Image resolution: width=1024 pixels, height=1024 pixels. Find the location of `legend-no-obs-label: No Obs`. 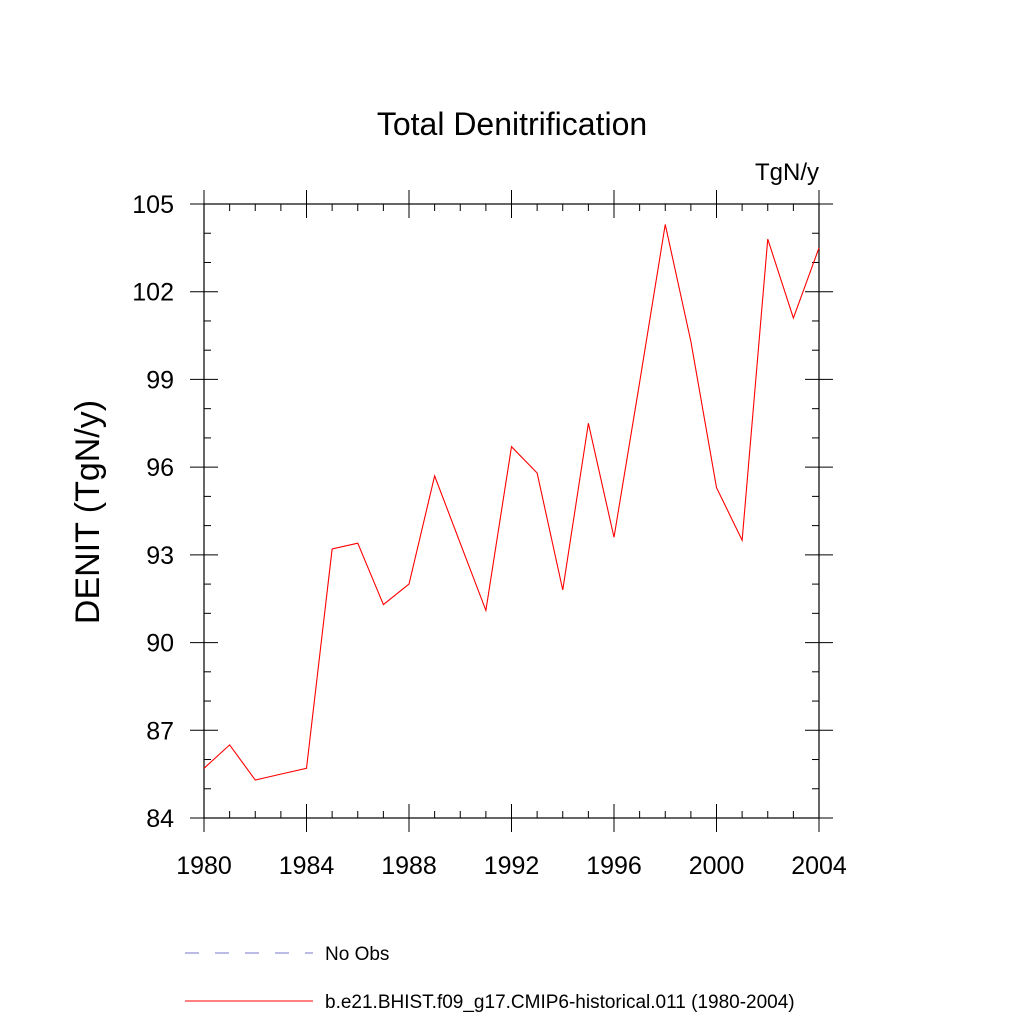

legend-no-obs-label: No Obs is located at coordinates (357, 954).